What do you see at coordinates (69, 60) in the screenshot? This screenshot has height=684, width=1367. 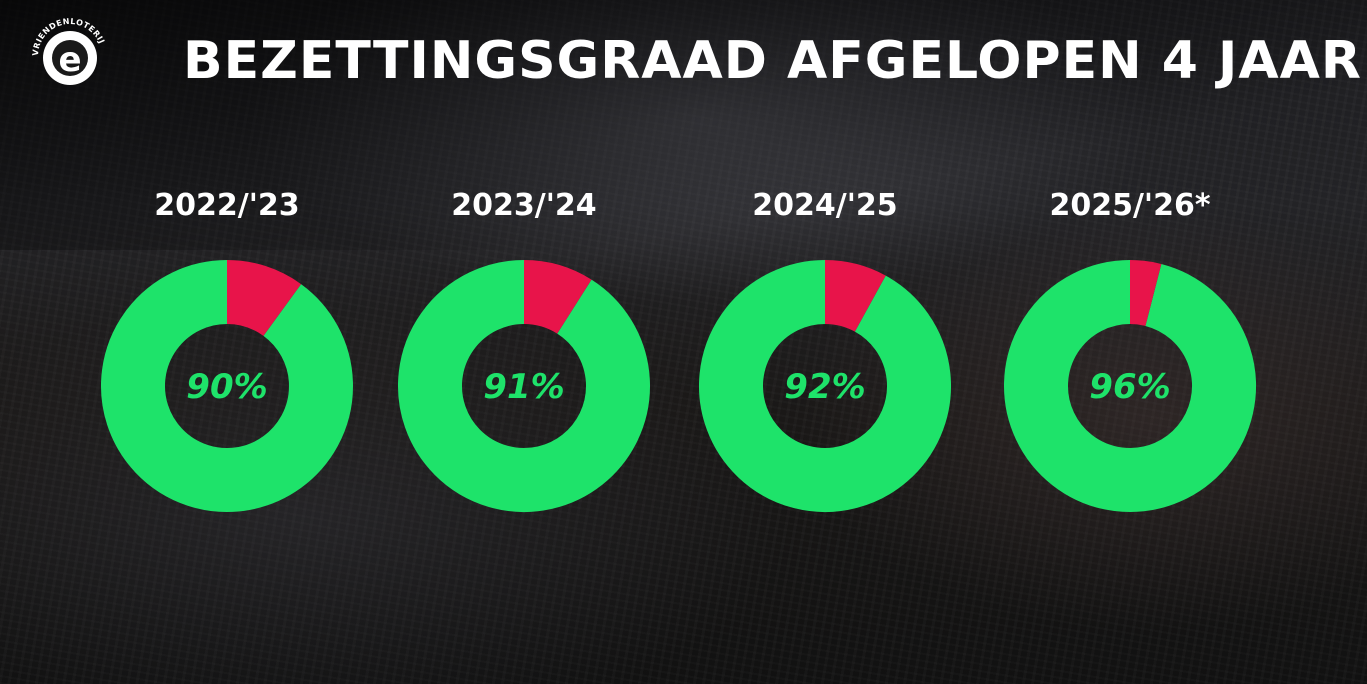 I see `logo-letter: e` at bounding box center [69, 60].